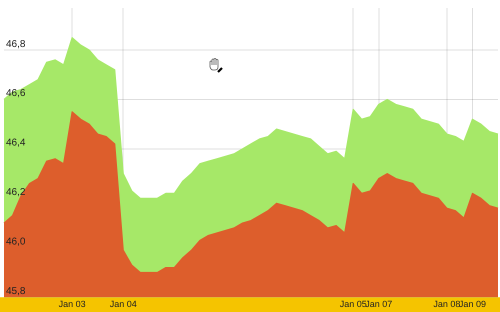 The height and width of the screenshot is (312, 500). I want to click on y-tick-label: 46,4, so click(16, 143).